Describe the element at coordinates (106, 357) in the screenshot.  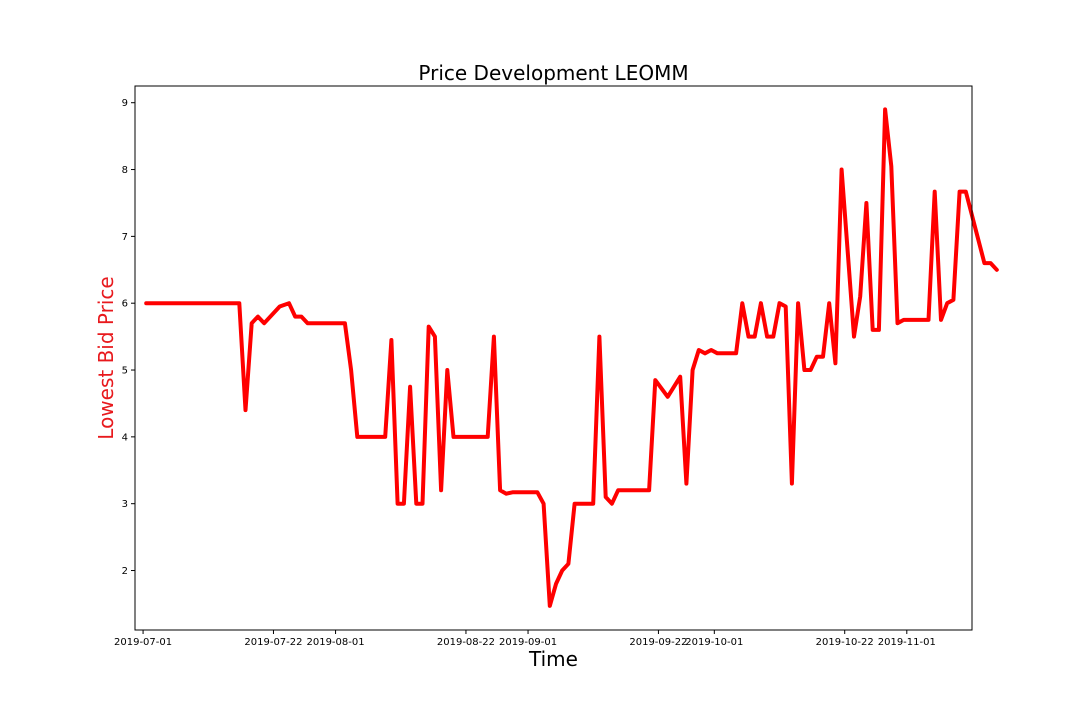
I see `y-axis-label: Lowest Bid Price` at that location.